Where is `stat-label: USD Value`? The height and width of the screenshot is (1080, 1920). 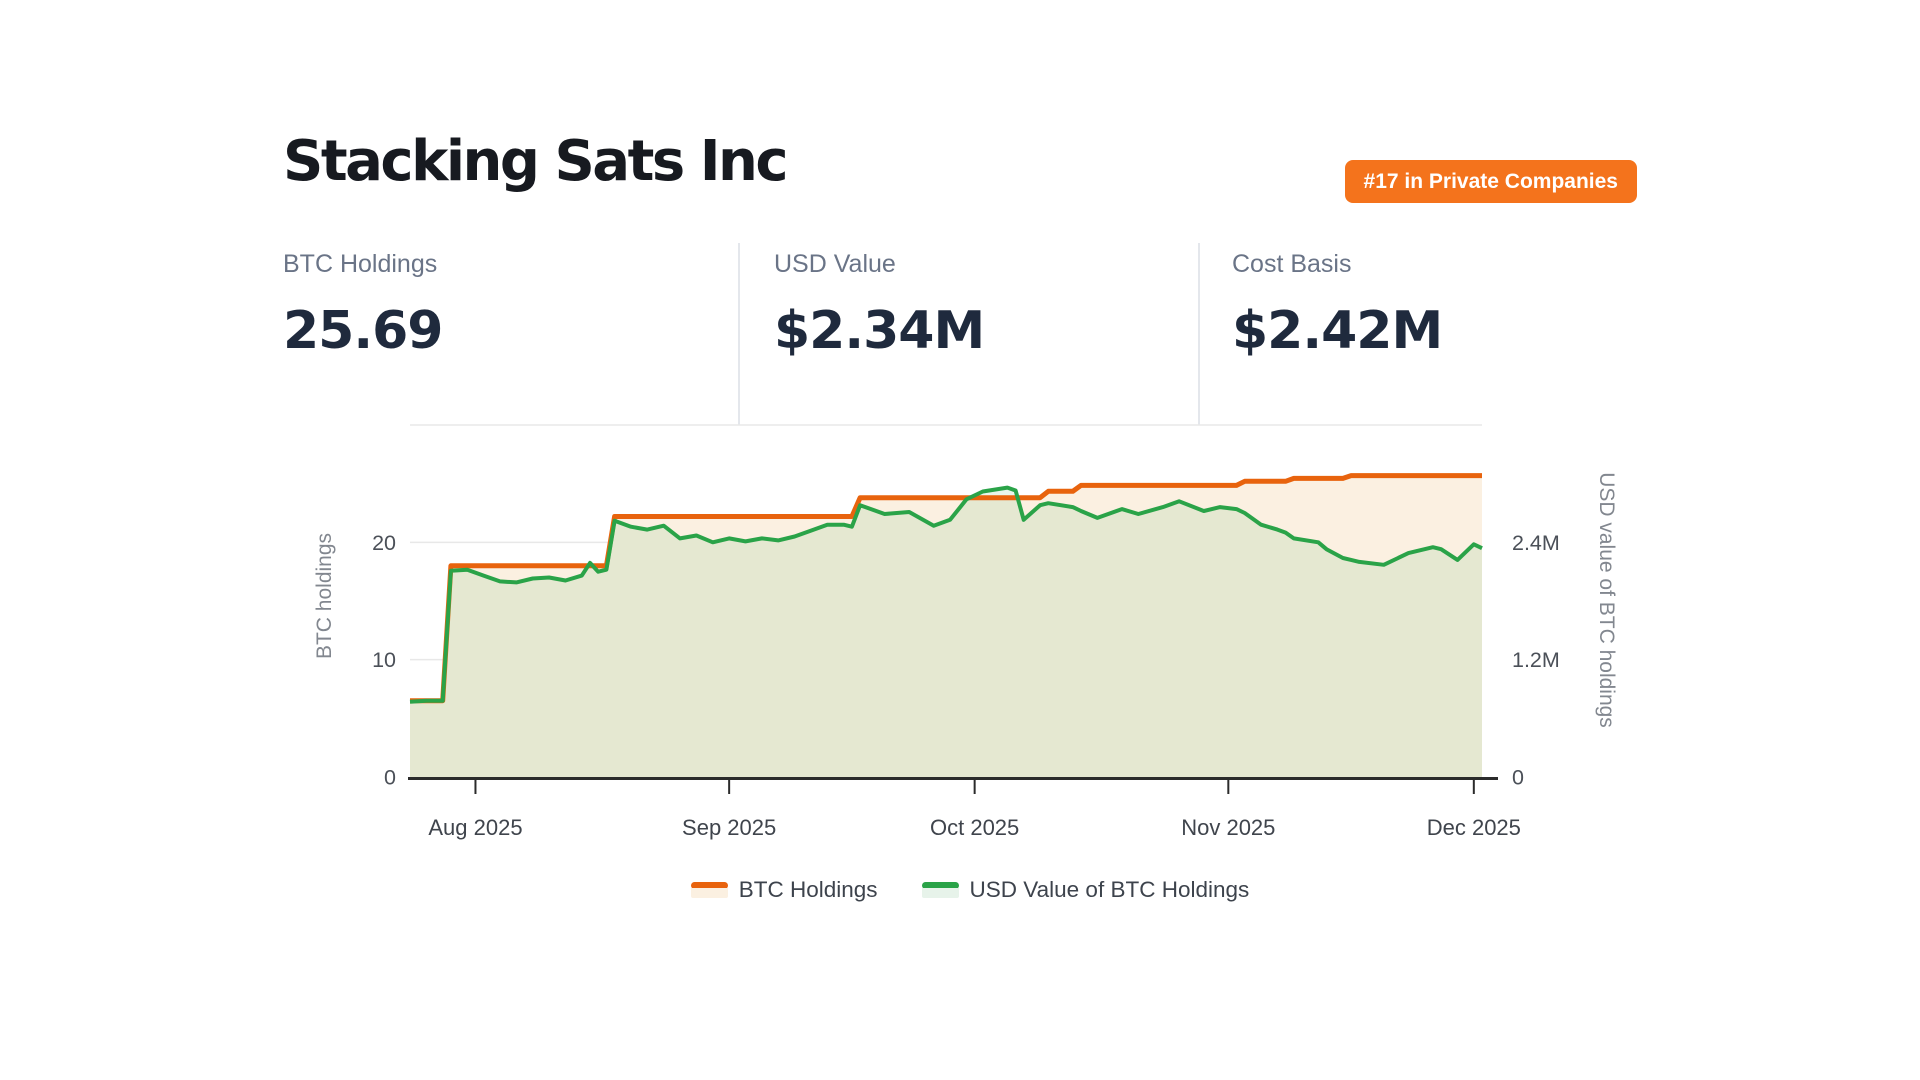
stat-label: USD Value is located at coordinates (835, 264).